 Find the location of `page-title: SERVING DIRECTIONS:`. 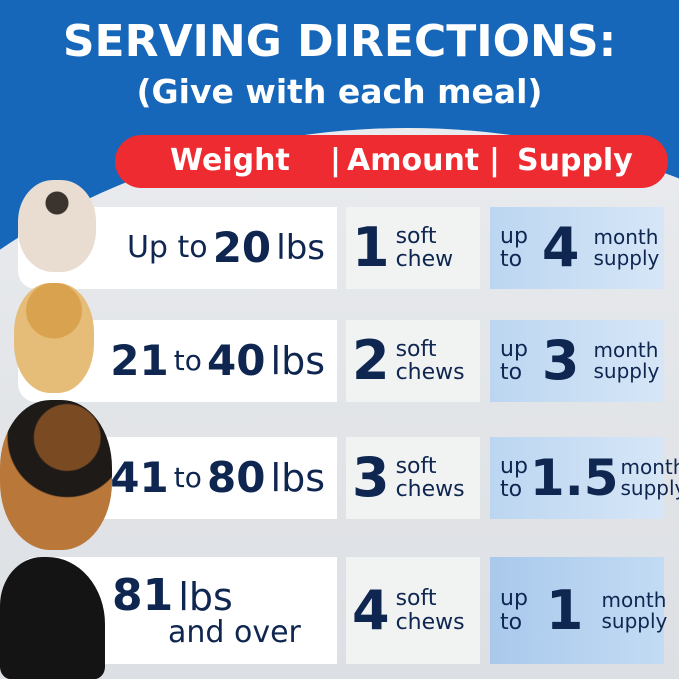

page-title: SERVING DIRECTIONS: is located at coordinates (339, 41).